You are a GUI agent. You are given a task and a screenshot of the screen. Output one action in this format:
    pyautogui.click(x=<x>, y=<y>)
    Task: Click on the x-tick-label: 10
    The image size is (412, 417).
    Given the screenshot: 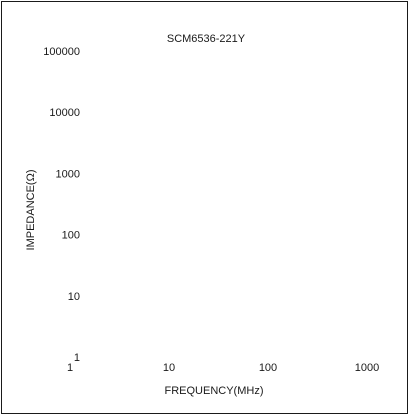 What is the action you would take?
    pyautogui.click(x=169, y=368)
    